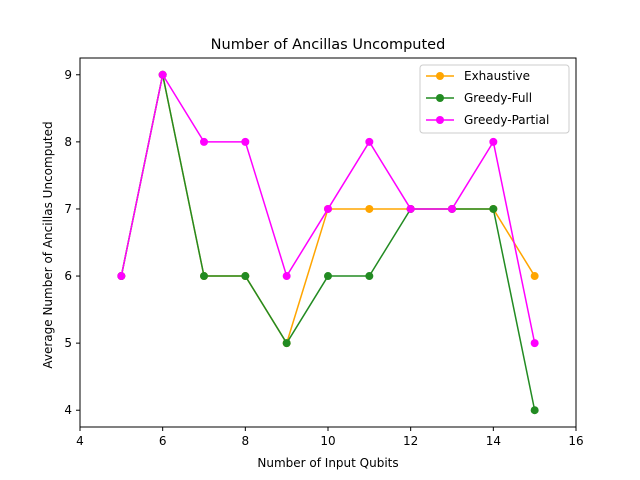 This screenshot has height=480, width=640. I want to click on x-axis: 4 6 8 10 12 14 16, so click(330, 437).